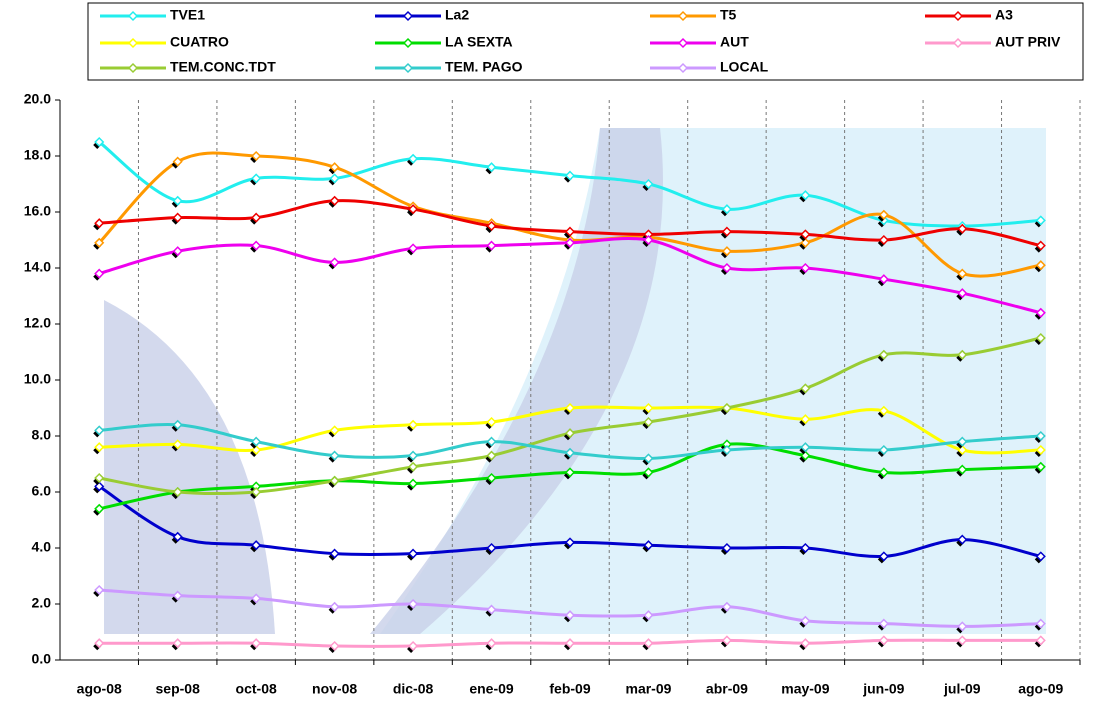 The image size is (1095, 704). What do you see at coordinates (37, 99) in the screenshot?
I see `y-tick-label: 20.0` at bounding box center [37, 99].